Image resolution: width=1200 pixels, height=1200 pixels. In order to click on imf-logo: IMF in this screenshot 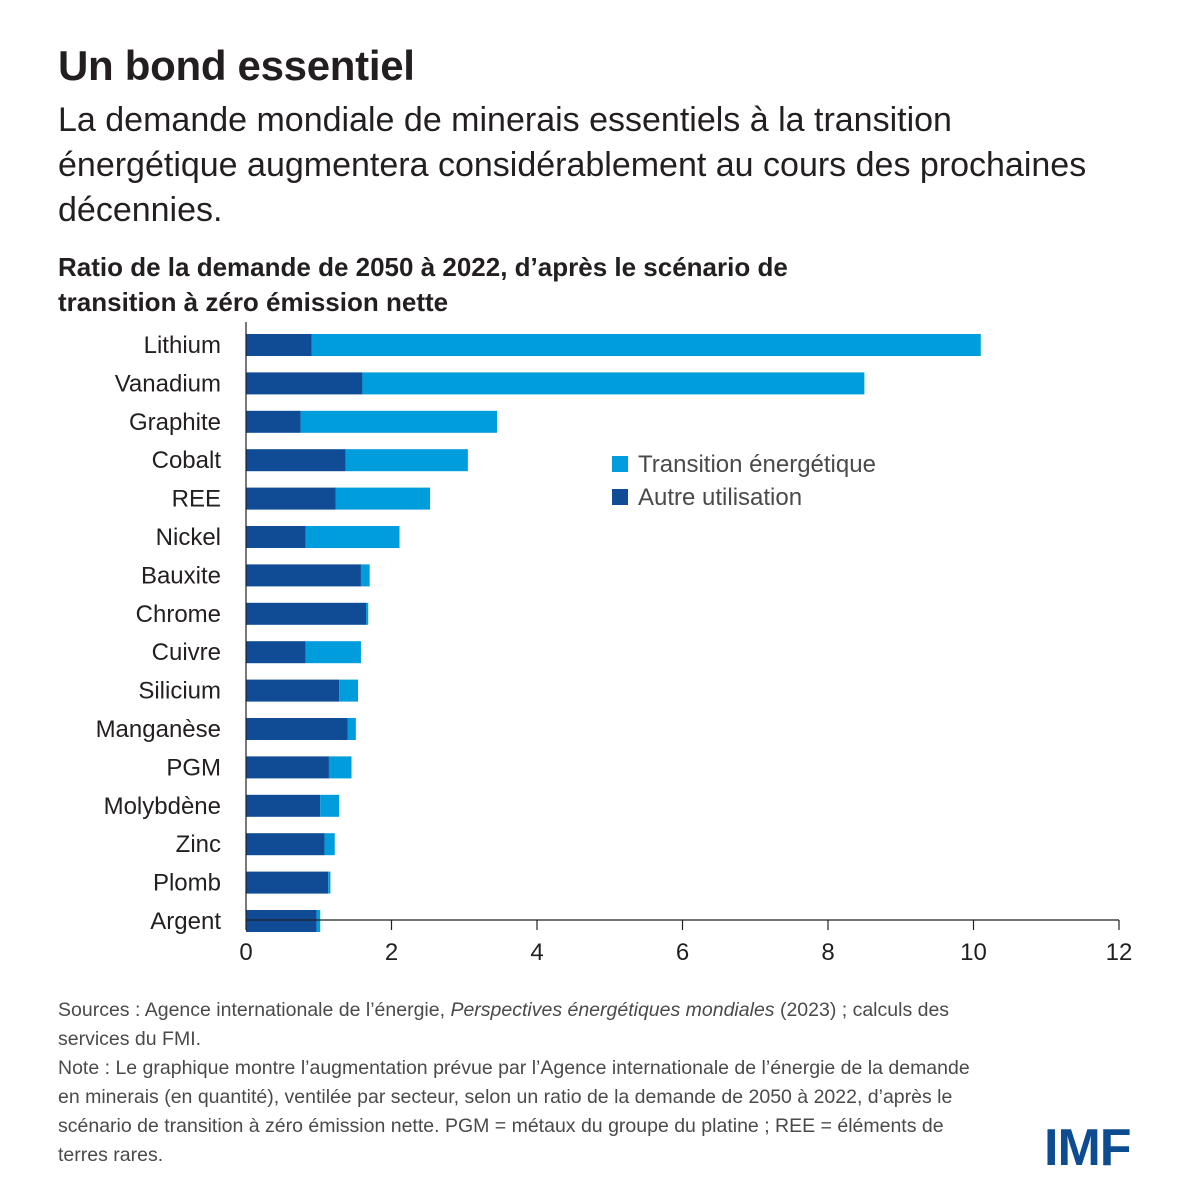, I will do `click(1088, 1148)`.